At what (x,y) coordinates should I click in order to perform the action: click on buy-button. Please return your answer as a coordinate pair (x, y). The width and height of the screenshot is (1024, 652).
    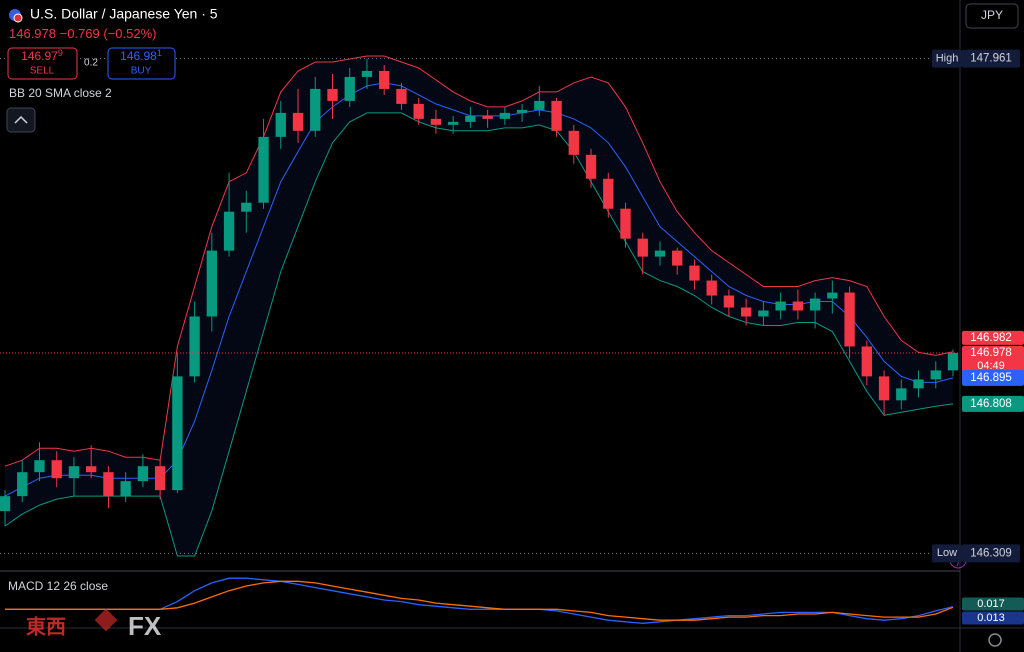
    Looking at the image, I should click on (141, 63).